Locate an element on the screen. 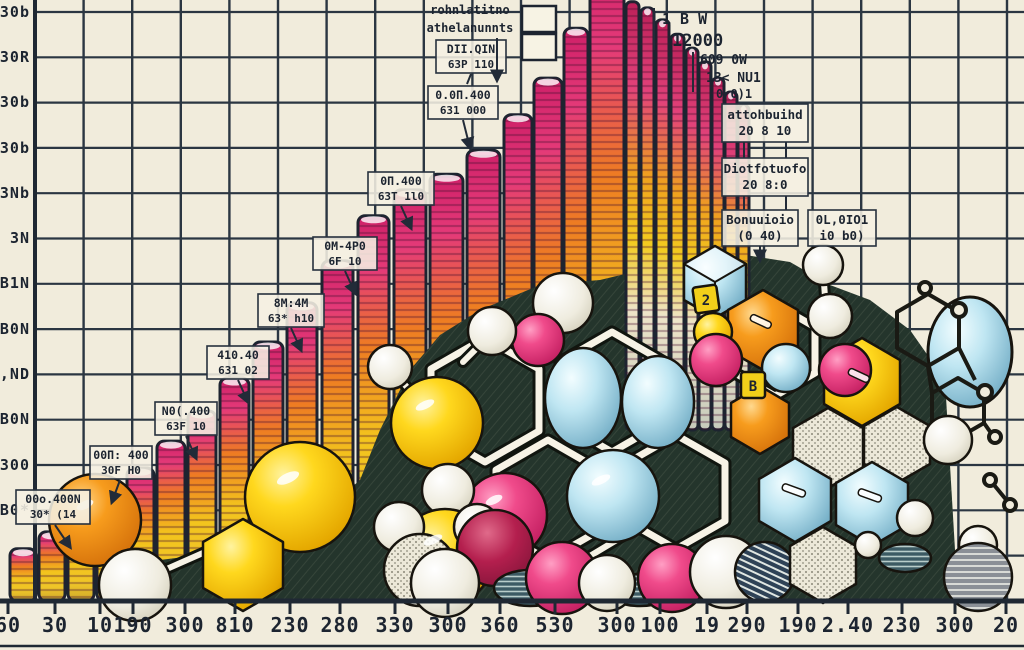 The width and height of the screenshot is (1024, 650). x-tick-label: 2.40 is located at coordinates (848, 625).